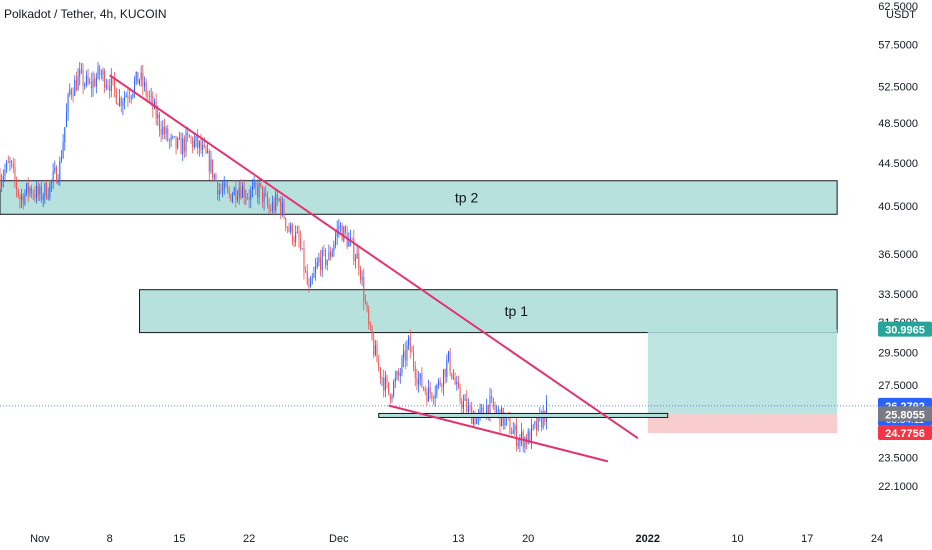  I want to click on position-stop-area, so click(742, 424).